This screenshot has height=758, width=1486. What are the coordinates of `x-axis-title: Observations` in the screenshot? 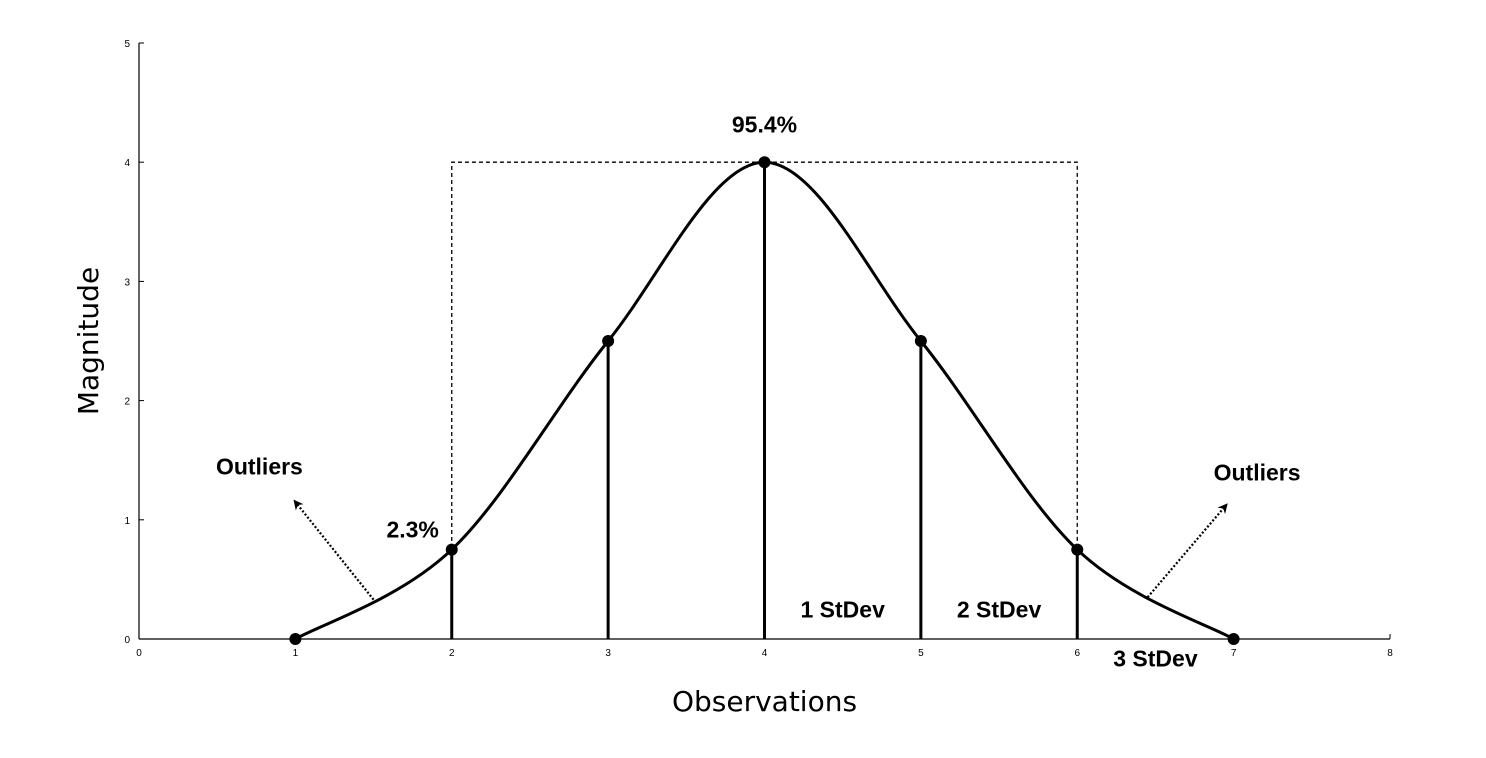 It's located at (764, 701).